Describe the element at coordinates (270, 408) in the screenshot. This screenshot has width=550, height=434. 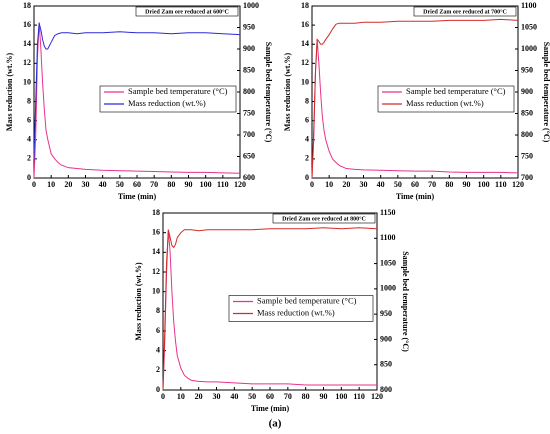
I see `x-axis-label: Time (min)` at that location.